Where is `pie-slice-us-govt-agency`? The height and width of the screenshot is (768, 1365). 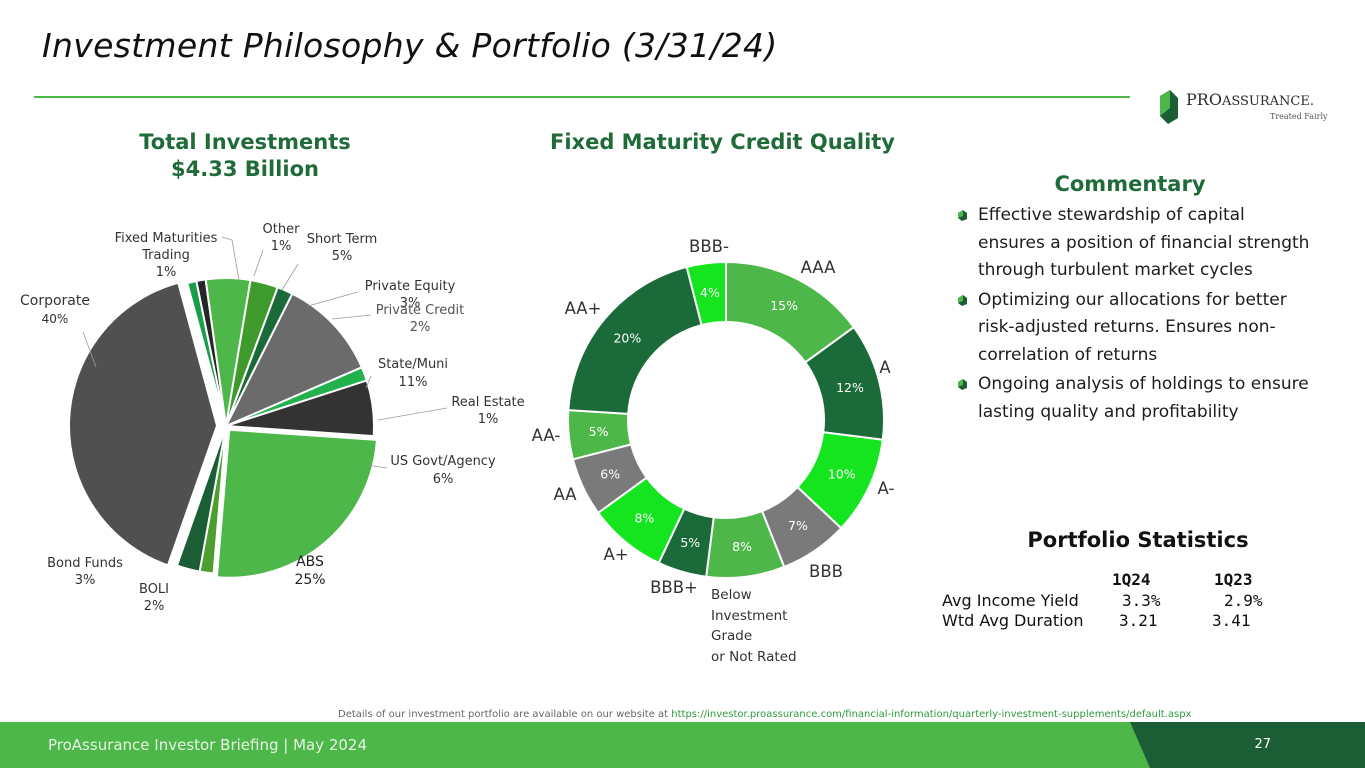 pie-slice-us-govt-agency is located at coordinates (300, 408).